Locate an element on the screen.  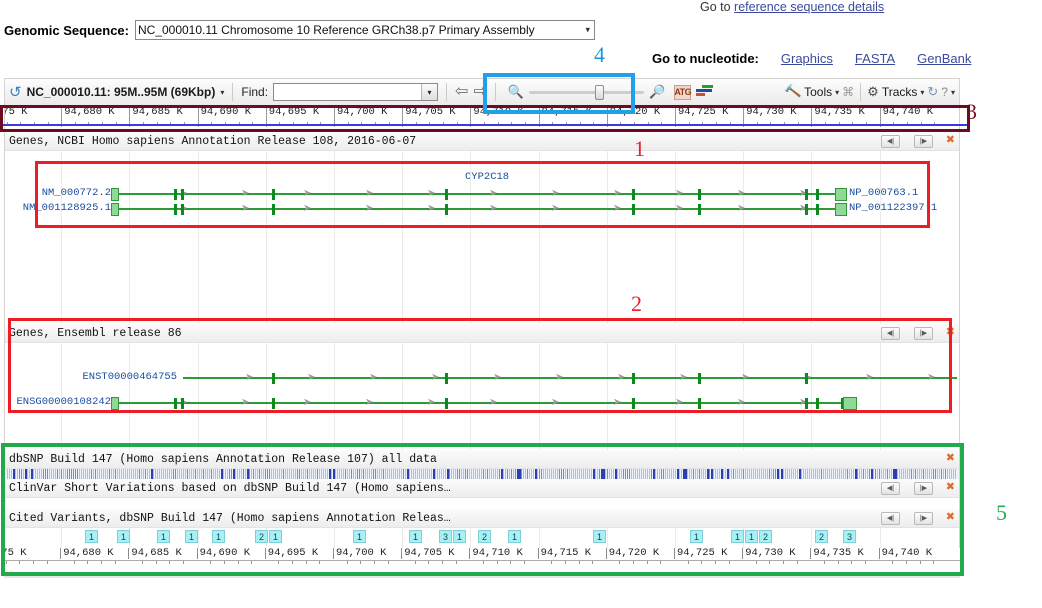
zoom-slider-handle is located at coordinates (600, 92).